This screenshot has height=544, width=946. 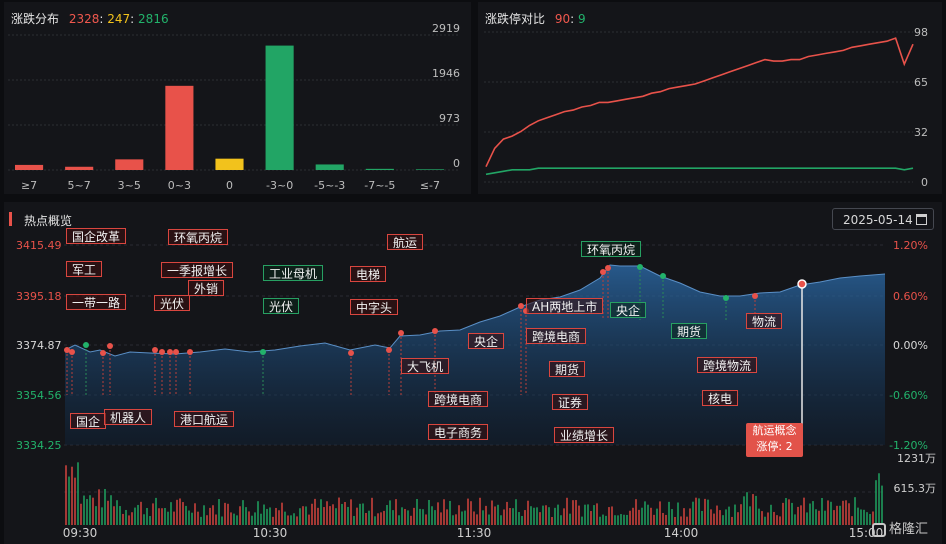 What do you see at coordinates (916, 458) in the screenshot?
I see `volume-max-label: 1231万` at bounding box center [916, 458].